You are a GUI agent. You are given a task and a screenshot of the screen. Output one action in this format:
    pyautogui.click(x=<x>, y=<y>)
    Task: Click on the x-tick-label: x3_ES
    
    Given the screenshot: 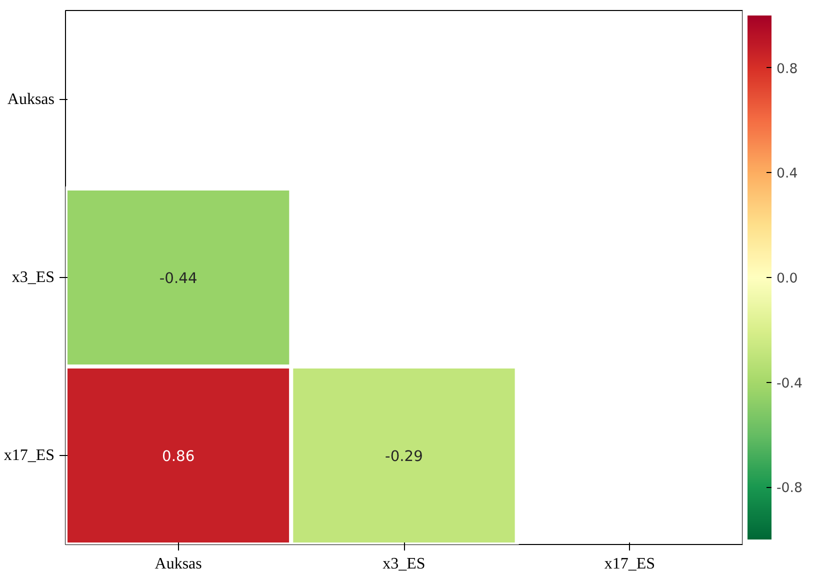 What is the action you would take?
    pyautogui.click(x=404, y=564)
    